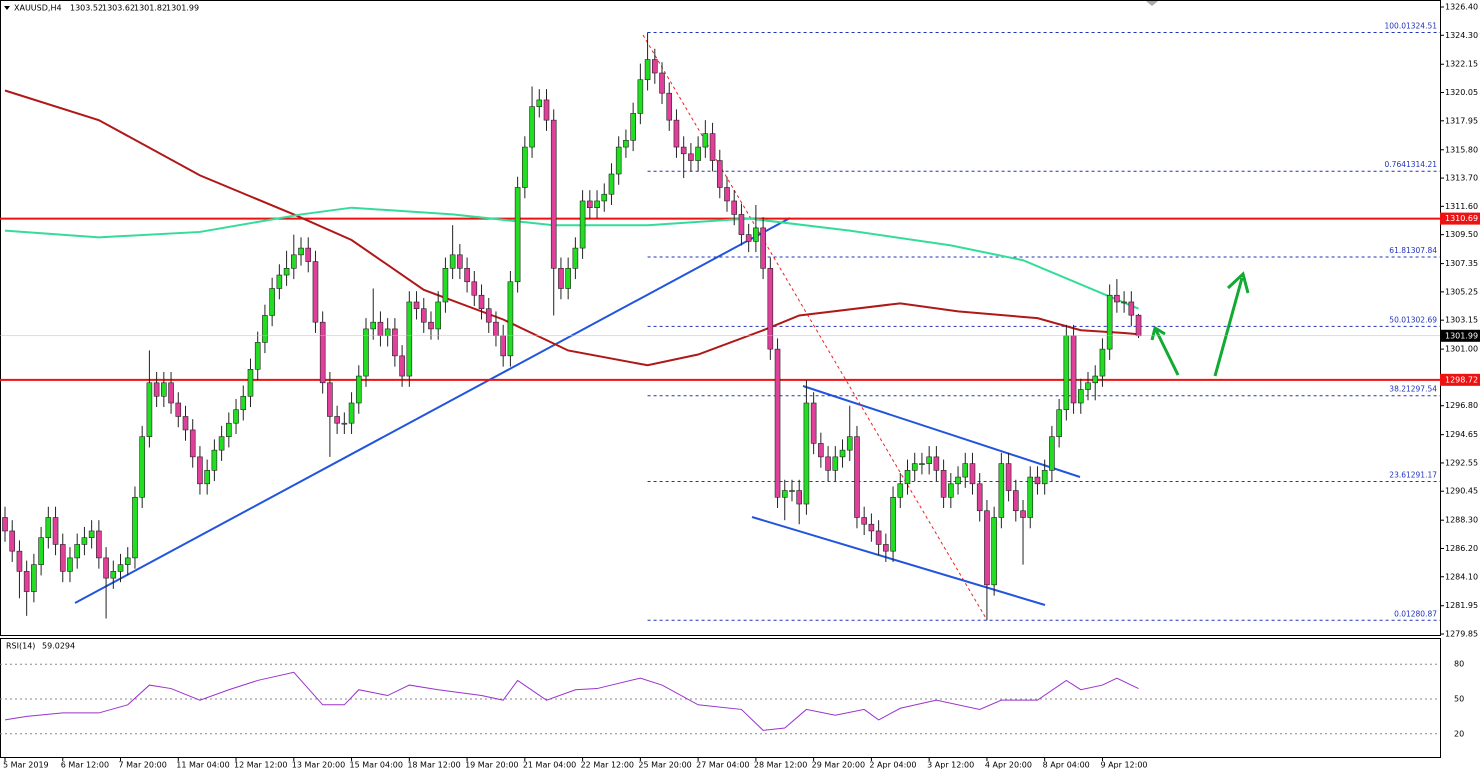 The image size is (1480, 772). I want to click on fib-price: 1291.17, so click(1421, 475).